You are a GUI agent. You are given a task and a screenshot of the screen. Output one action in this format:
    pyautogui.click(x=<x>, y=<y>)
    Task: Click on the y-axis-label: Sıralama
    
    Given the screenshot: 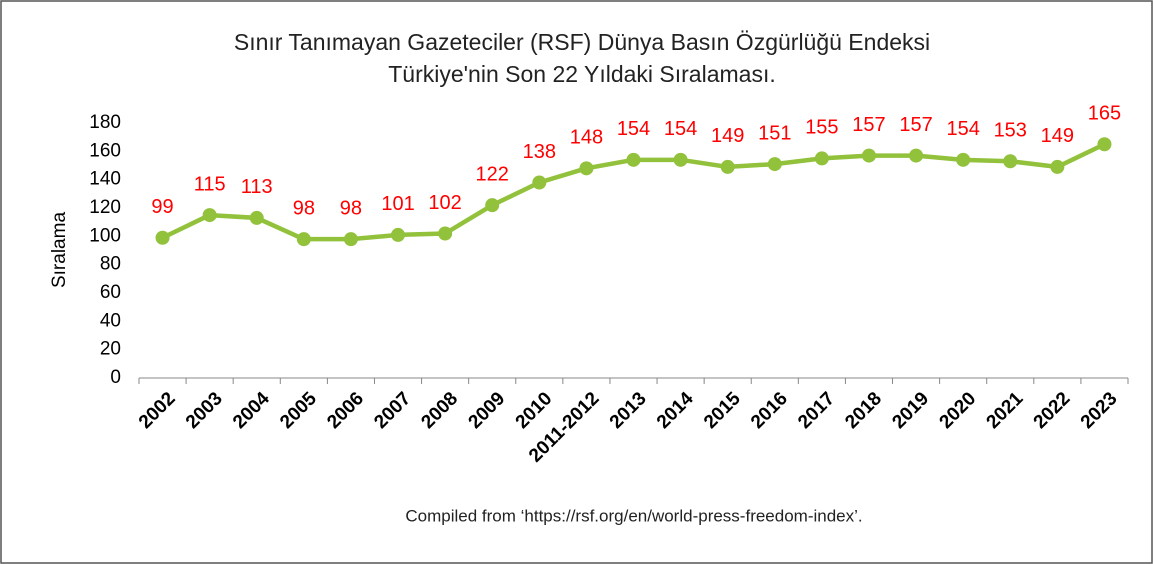 What is the action you would take?
    pyautogui.click(x=59, y=250)
    